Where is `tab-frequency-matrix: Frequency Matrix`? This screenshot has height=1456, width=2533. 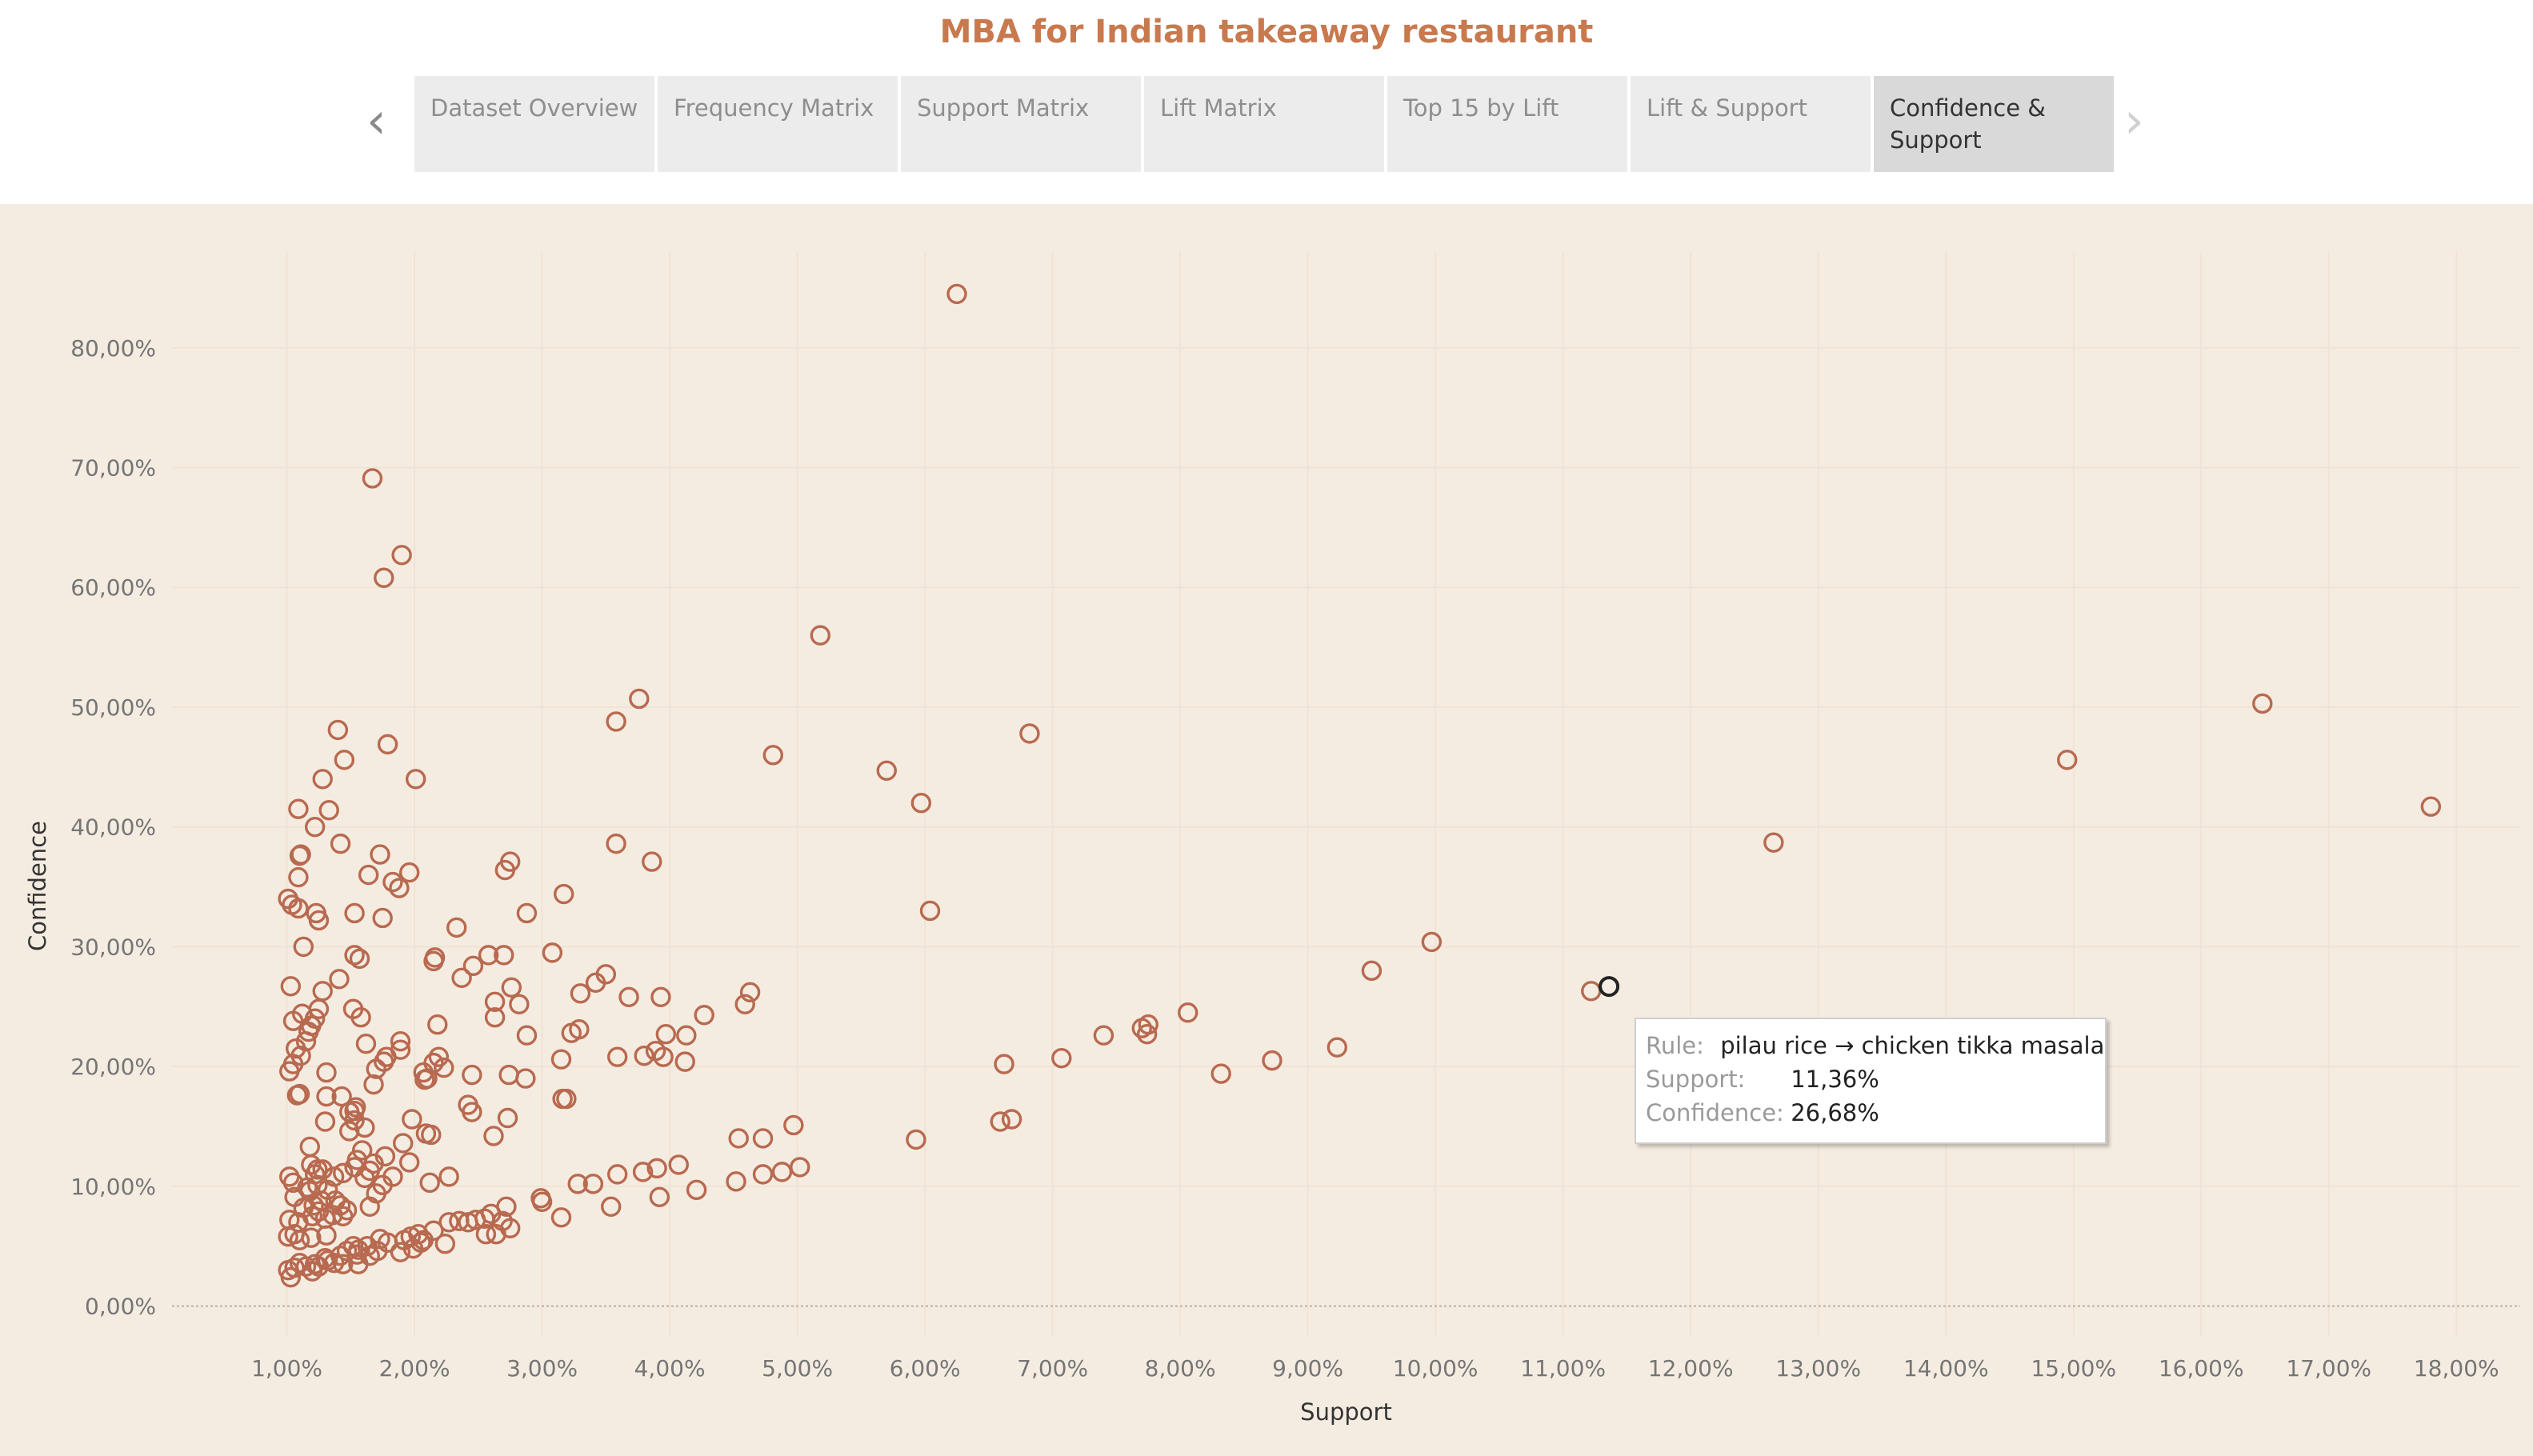
tab-frequency-matrix: Frequency Matrix is located at coordinates (778, 124).